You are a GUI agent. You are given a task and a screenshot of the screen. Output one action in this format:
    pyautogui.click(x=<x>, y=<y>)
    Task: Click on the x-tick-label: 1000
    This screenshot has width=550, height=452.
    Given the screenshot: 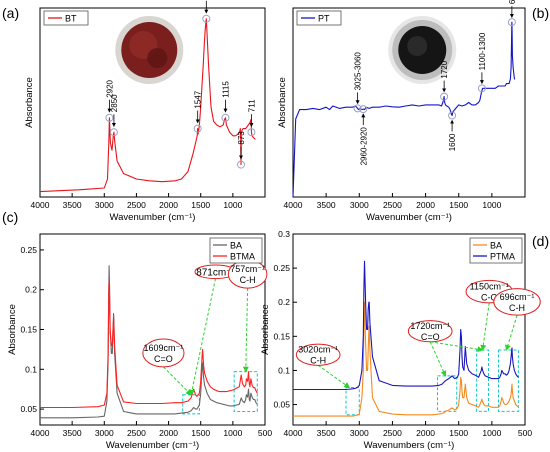 What is the action you would take?
    pyautogui.click(x=232, y=433)
    